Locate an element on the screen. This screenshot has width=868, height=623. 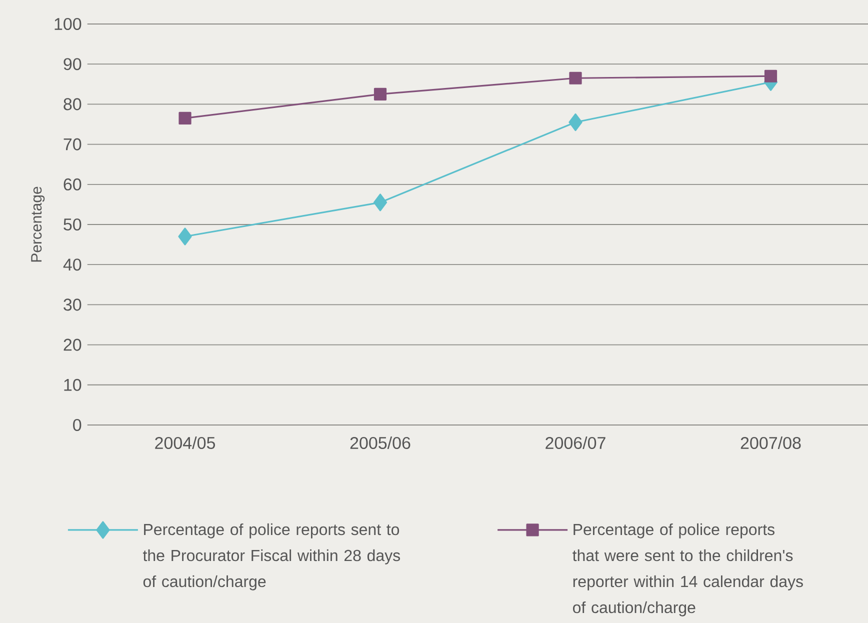
x-tick-label: 2006/07 is located at coordinates (576, 443).